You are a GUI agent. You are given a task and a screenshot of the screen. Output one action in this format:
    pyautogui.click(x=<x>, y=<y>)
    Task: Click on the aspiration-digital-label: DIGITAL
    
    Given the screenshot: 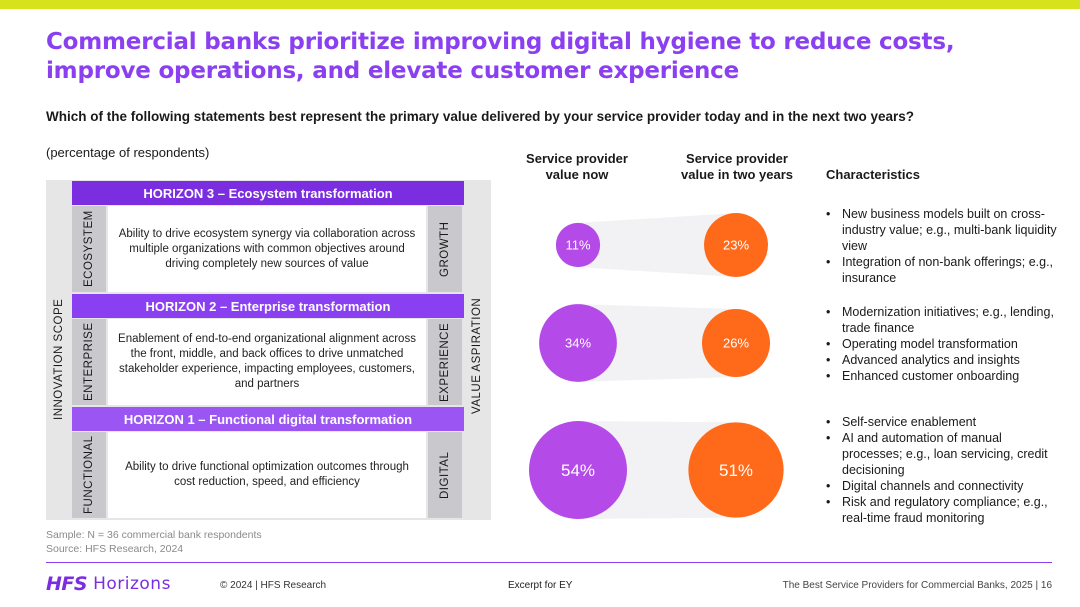 What is the action you would take?
    pyautogui.click(x=445, y=475)
    